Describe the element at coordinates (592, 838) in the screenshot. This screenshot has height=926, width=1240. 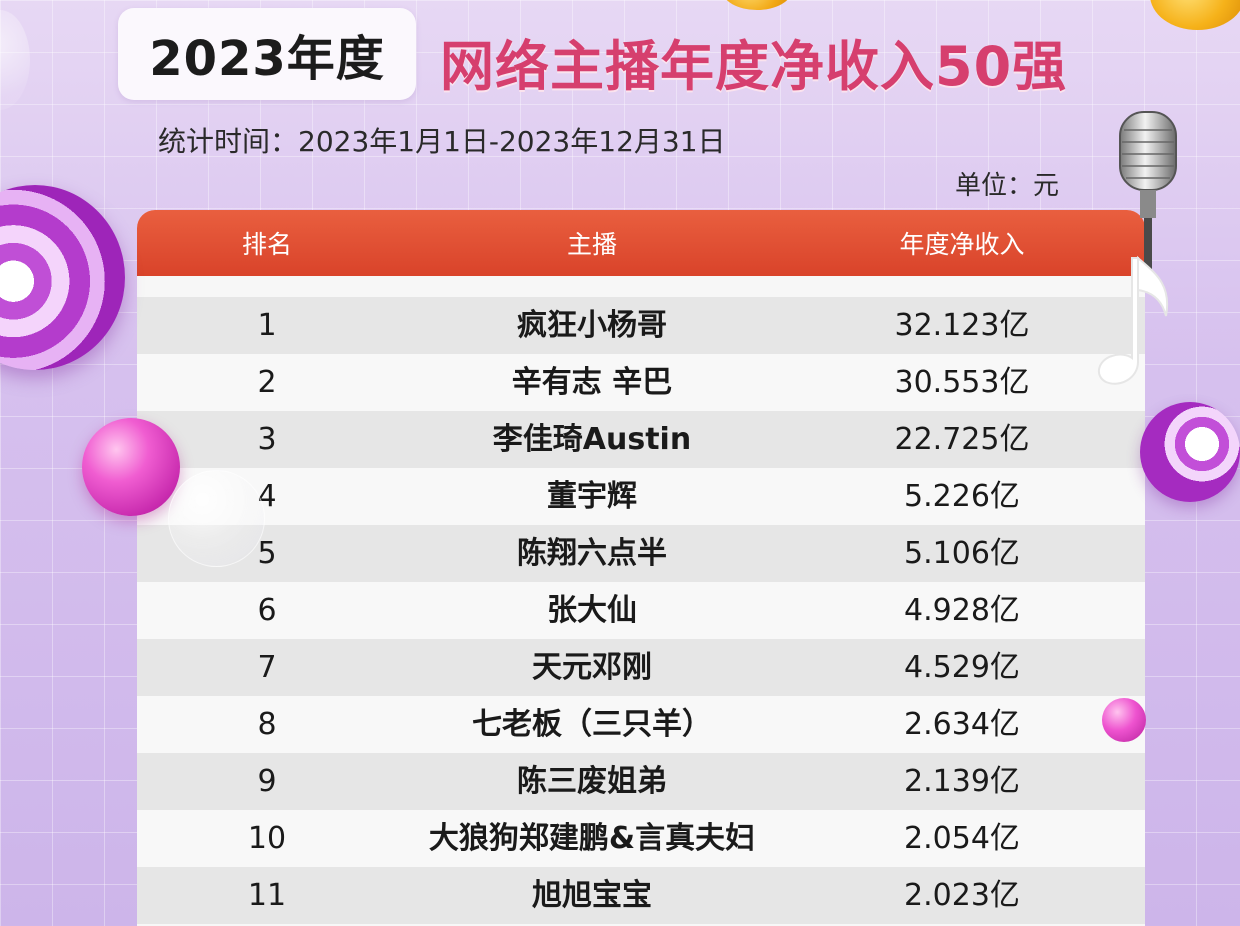
I see `name-cell: 大狼狗郑建鹏&言真夫妇` at that location.